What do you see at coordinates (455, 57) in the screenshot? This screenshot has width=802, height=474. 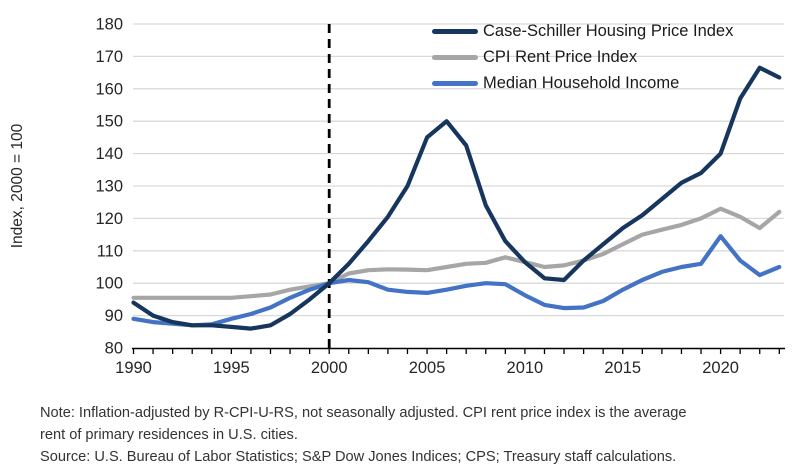 I see `legend-swatch-cpi-rent` at bounding box center [455, 57].